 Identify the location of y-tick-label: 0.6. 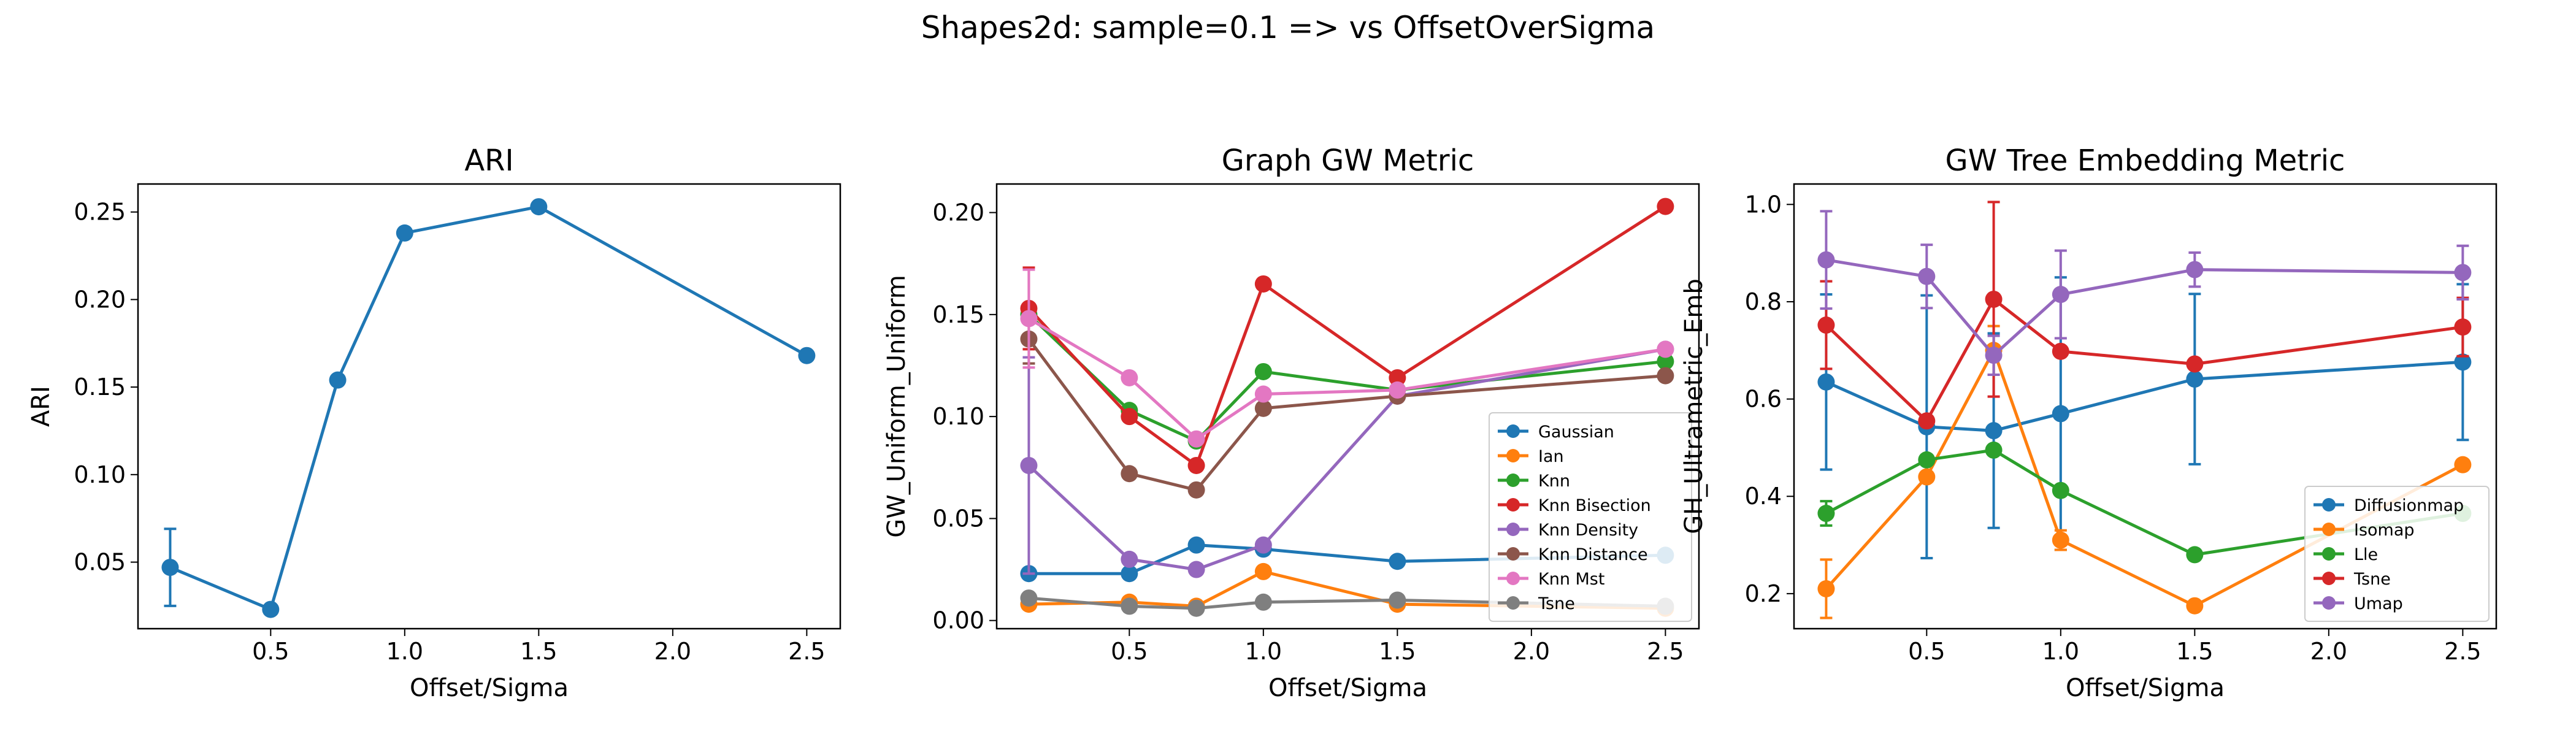
(1763, 399).